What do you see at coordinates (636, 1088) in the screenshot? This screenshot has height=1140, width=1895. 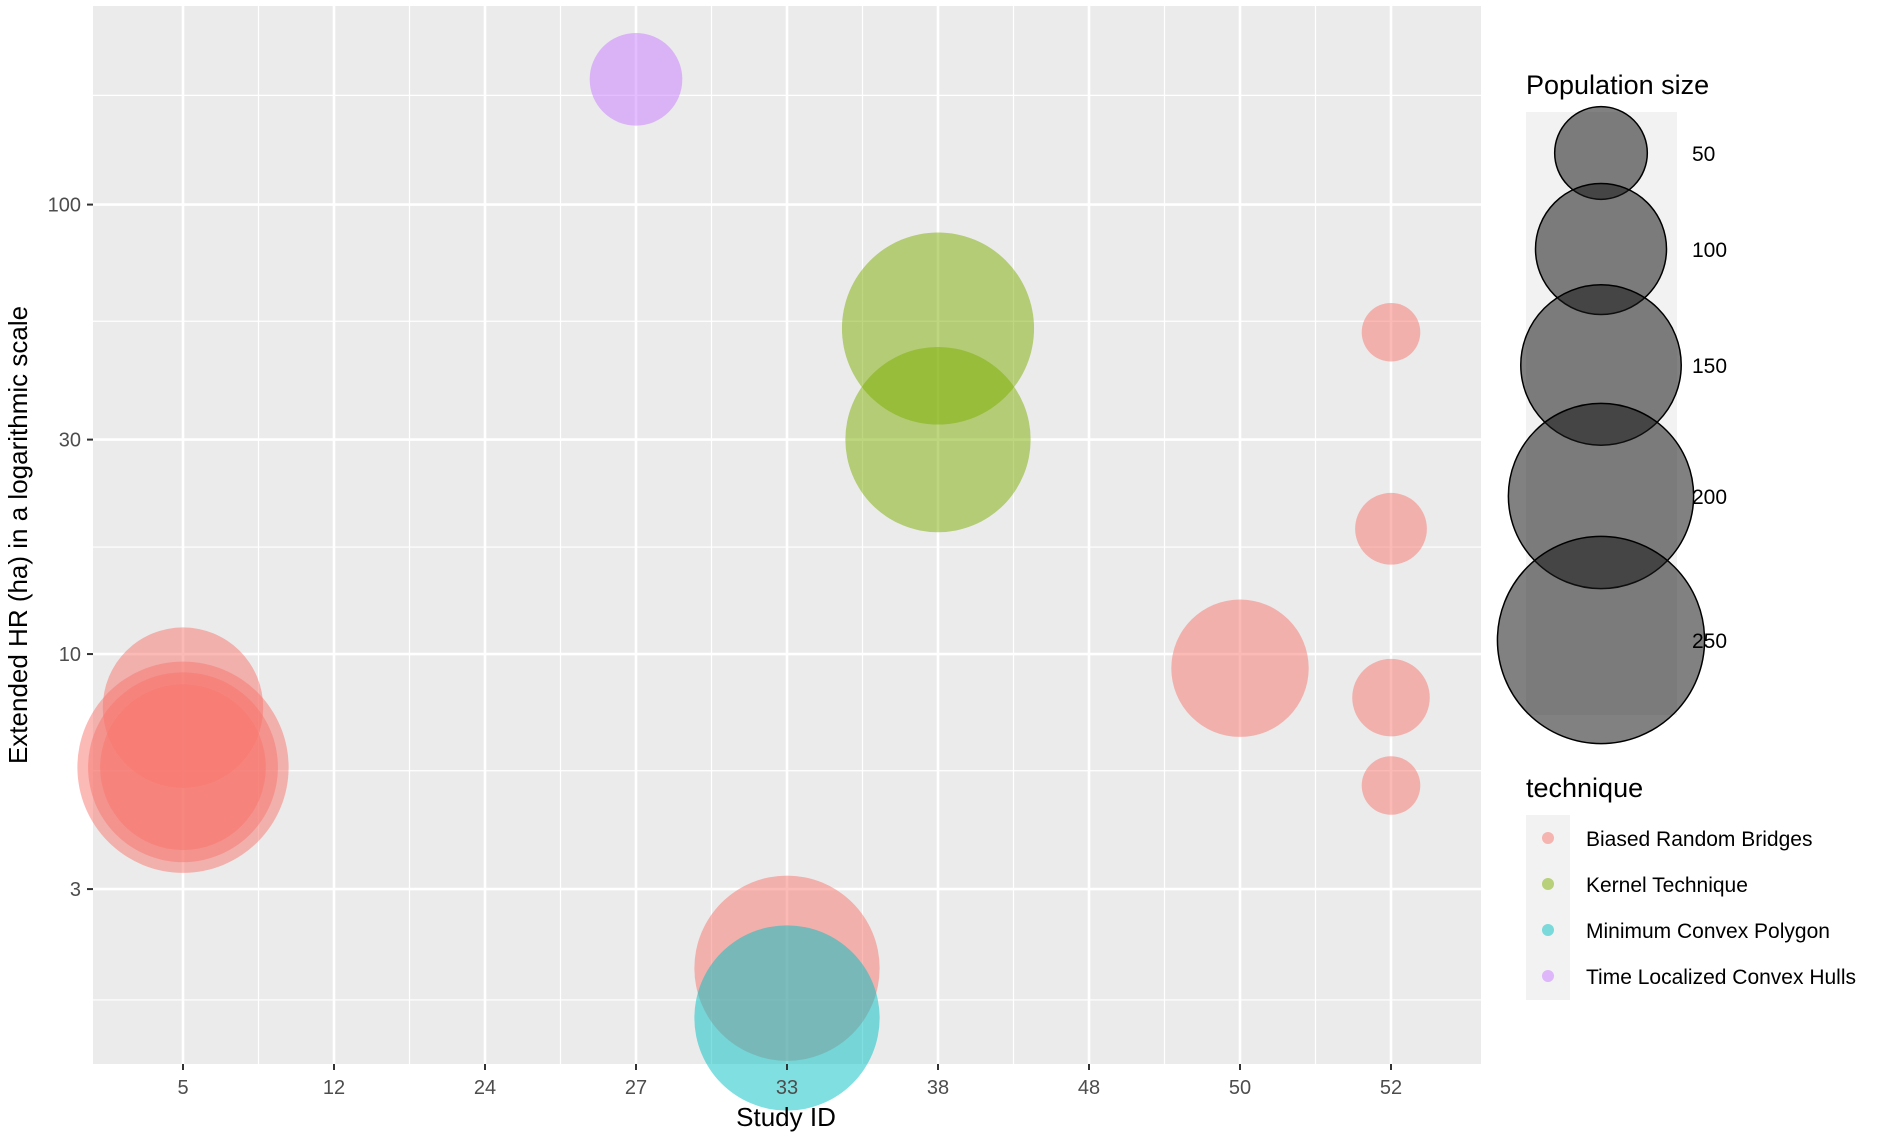 I see `x-tick-label: 27` at bounding box center [636, 1088].